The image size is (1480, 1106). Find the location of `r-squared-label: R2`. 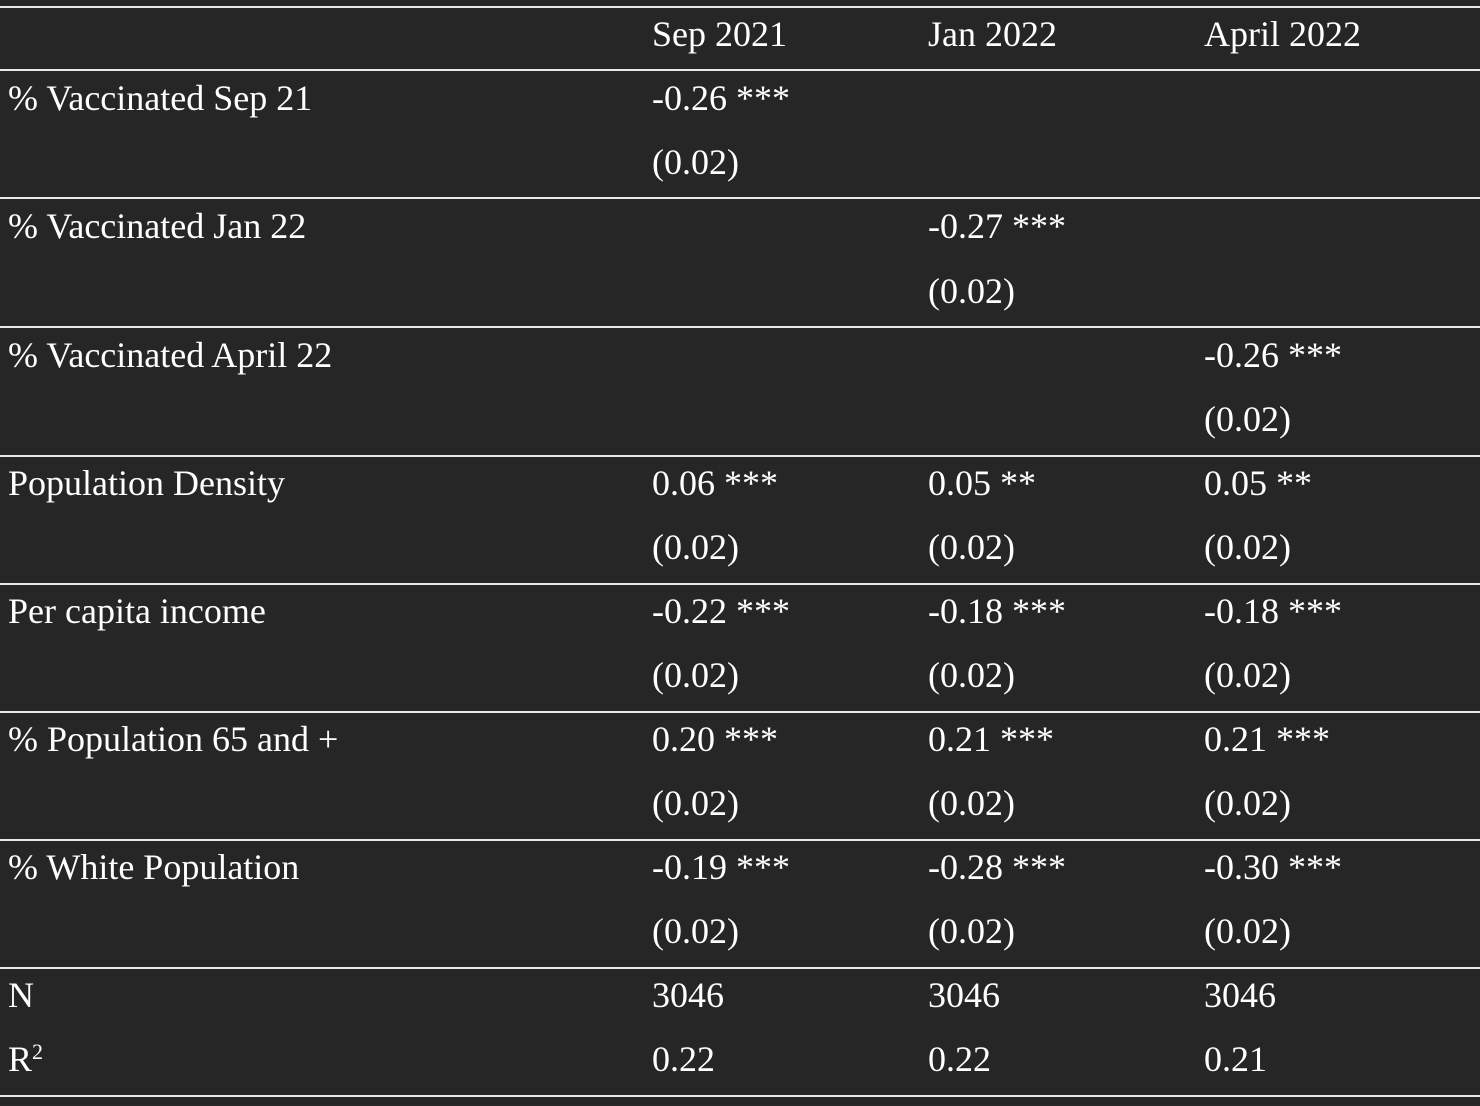

r-squared-label: R2 is located at coordinates (25, 1059).